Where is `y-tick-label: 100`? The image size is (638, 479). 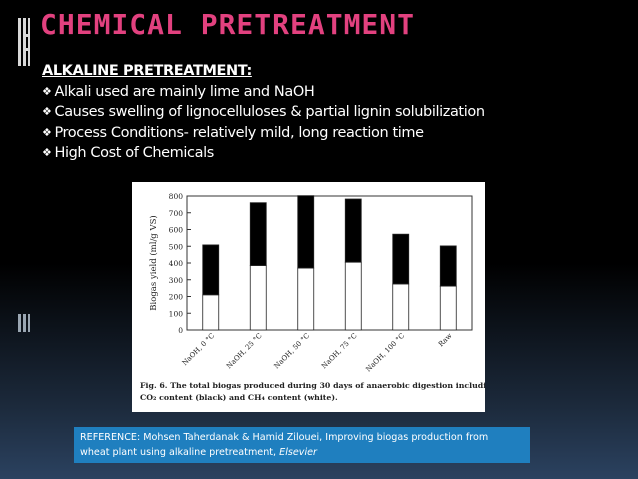 y-tick-label: 100 is located at coordinates (176, 313).